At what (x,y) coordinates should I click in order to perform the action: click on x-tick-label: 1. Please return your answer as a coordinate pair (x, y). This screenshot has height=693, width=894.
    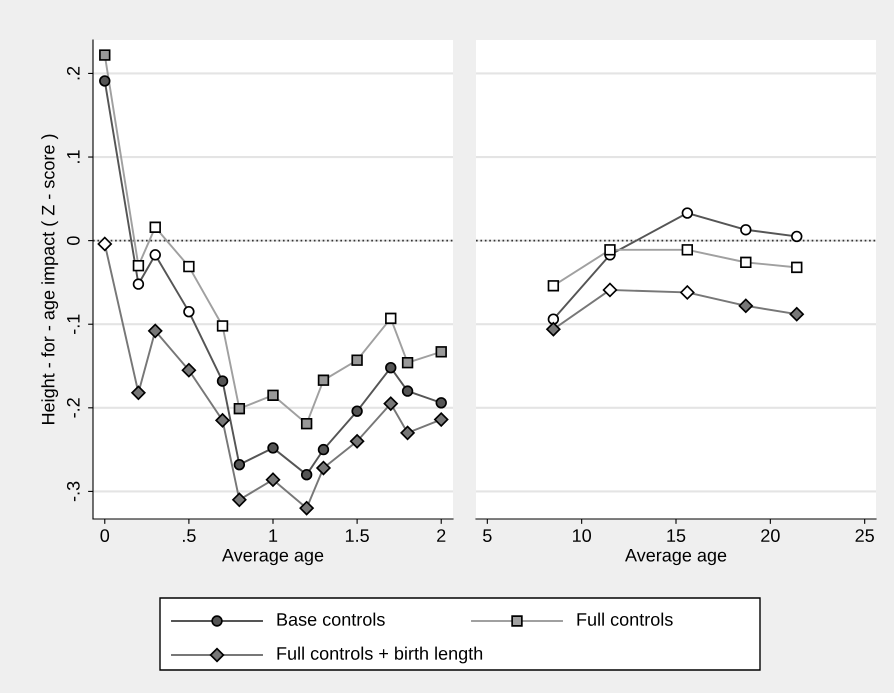
    Looking at the image, I should click on (273, 535).